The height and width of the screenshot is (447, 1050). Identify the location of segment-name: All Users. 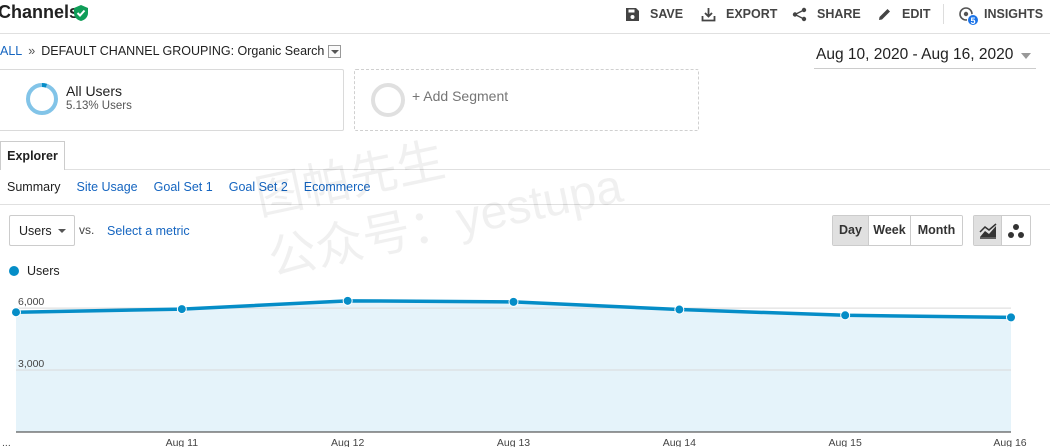
(94, 91).